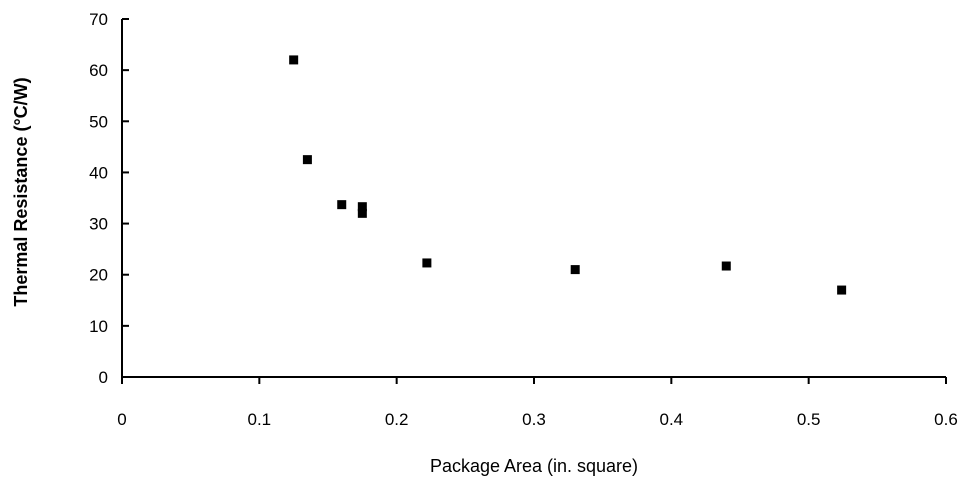 This screenshot has height=484, width=964. Describe the element at coordinates (260, 419) in the screenshot. I see `x-tick-label: 0.1` at that location.